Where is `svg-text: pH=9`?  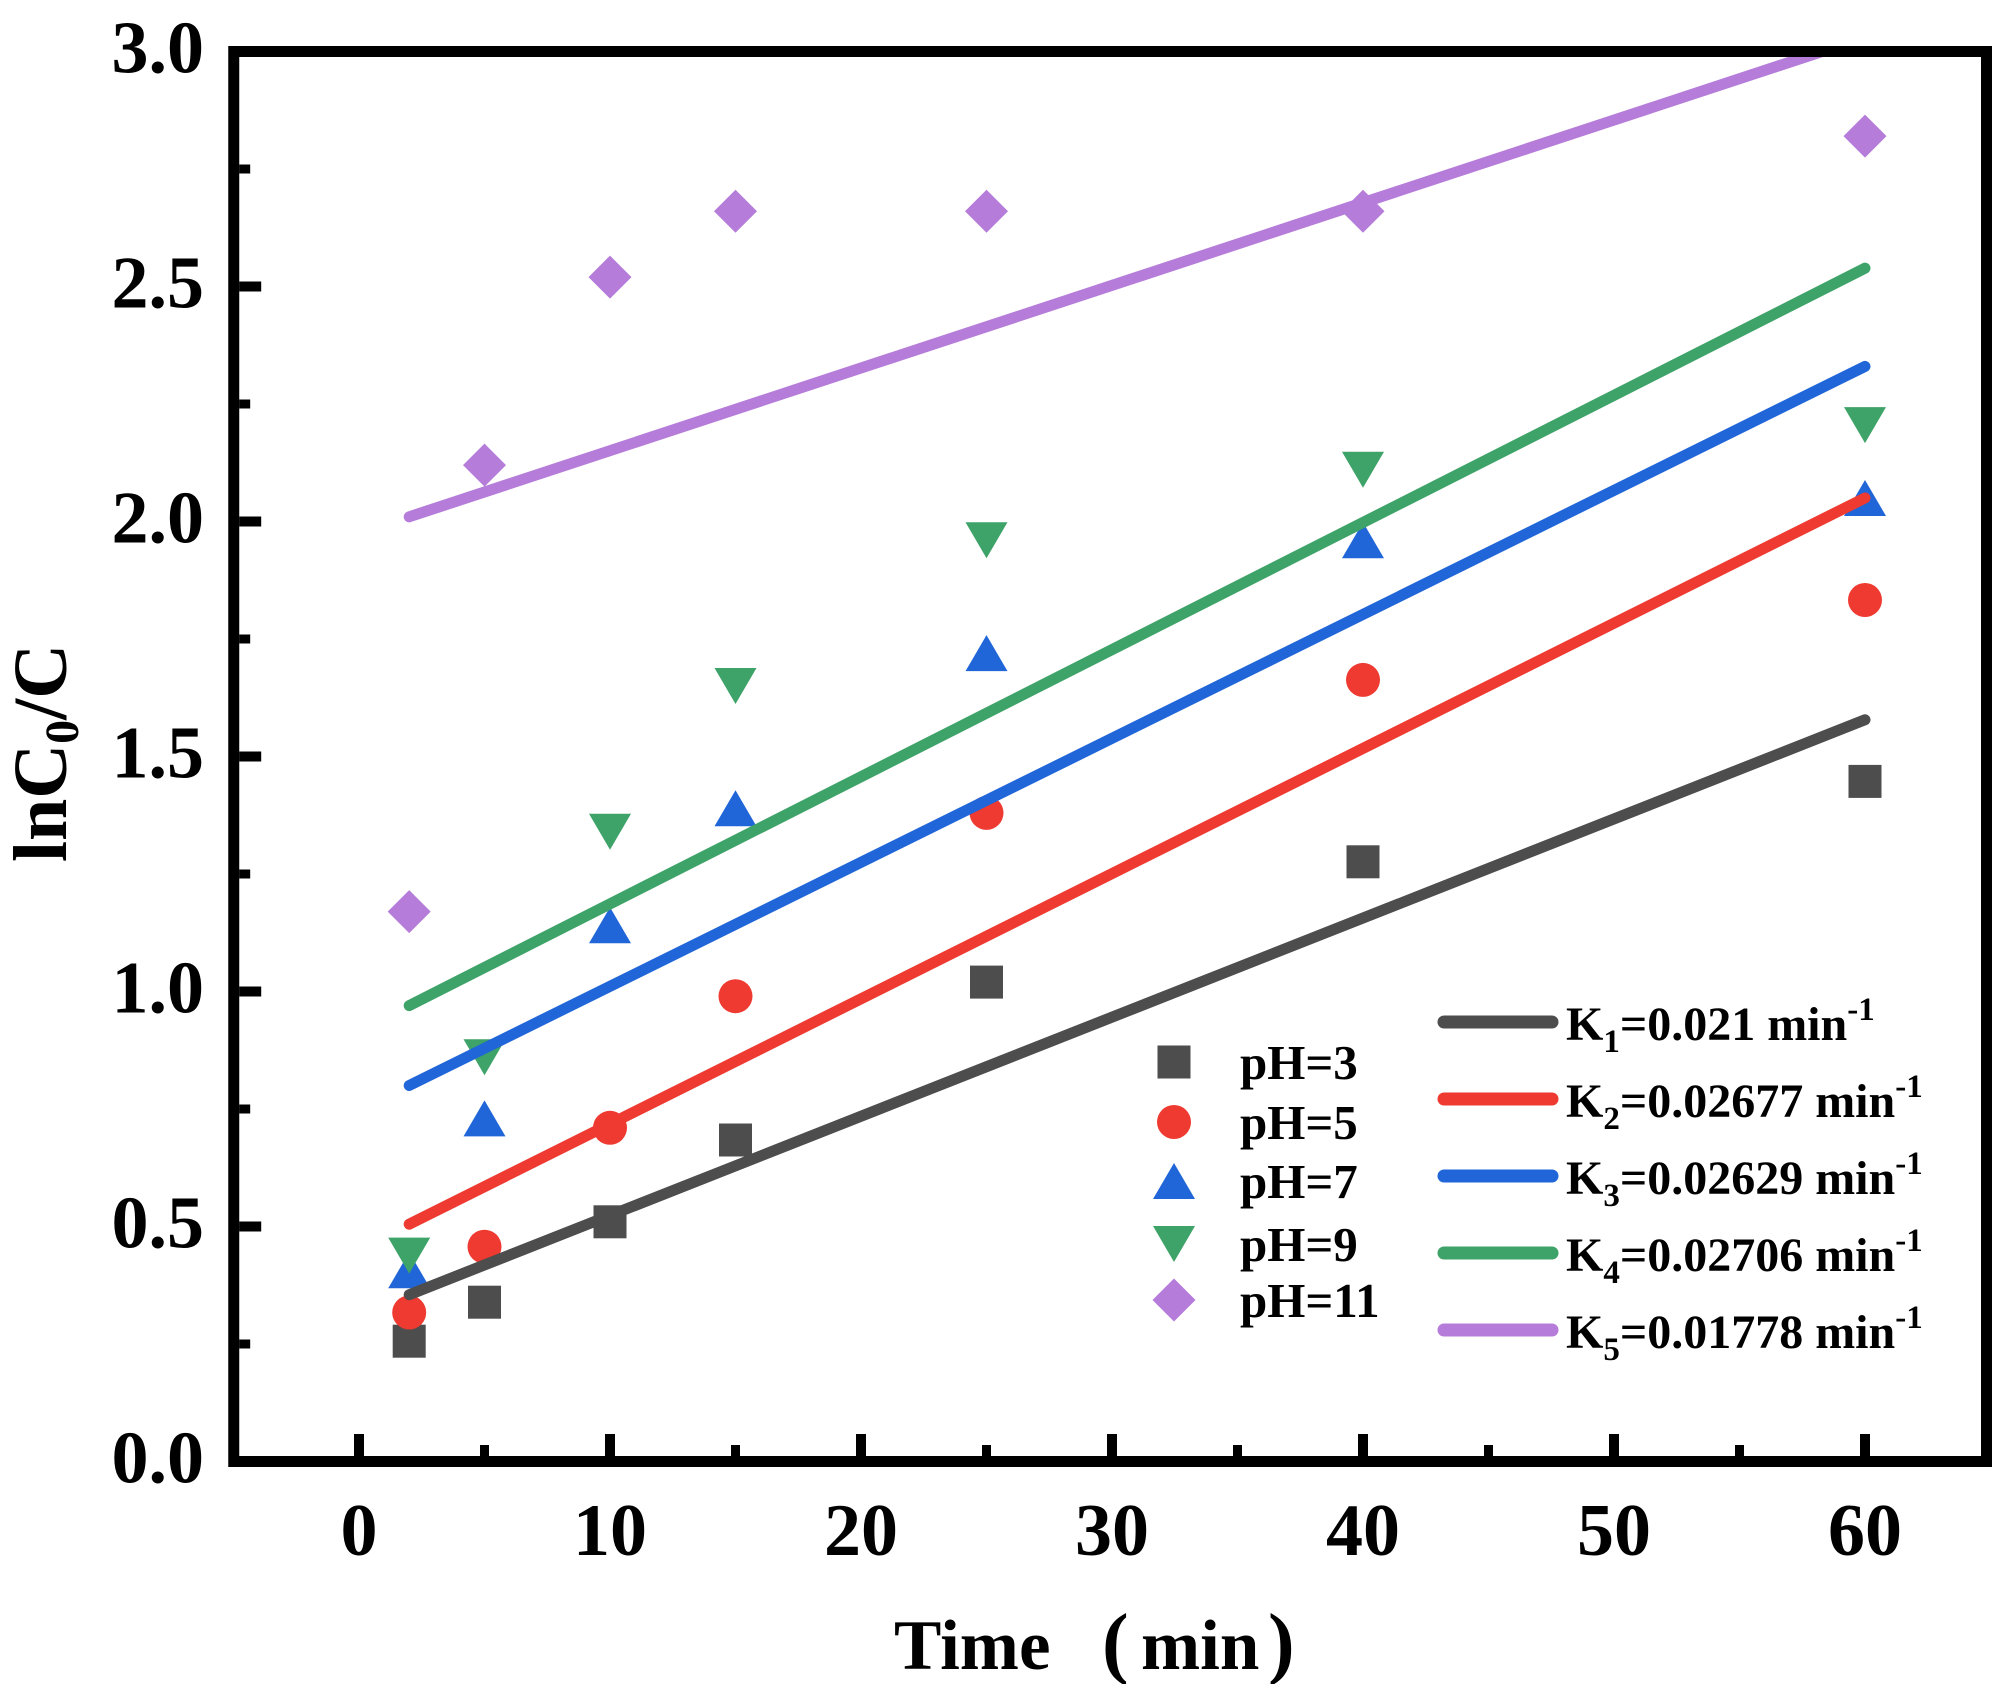
svg-text: pH=9 is located at coordinates (1299, 1244).